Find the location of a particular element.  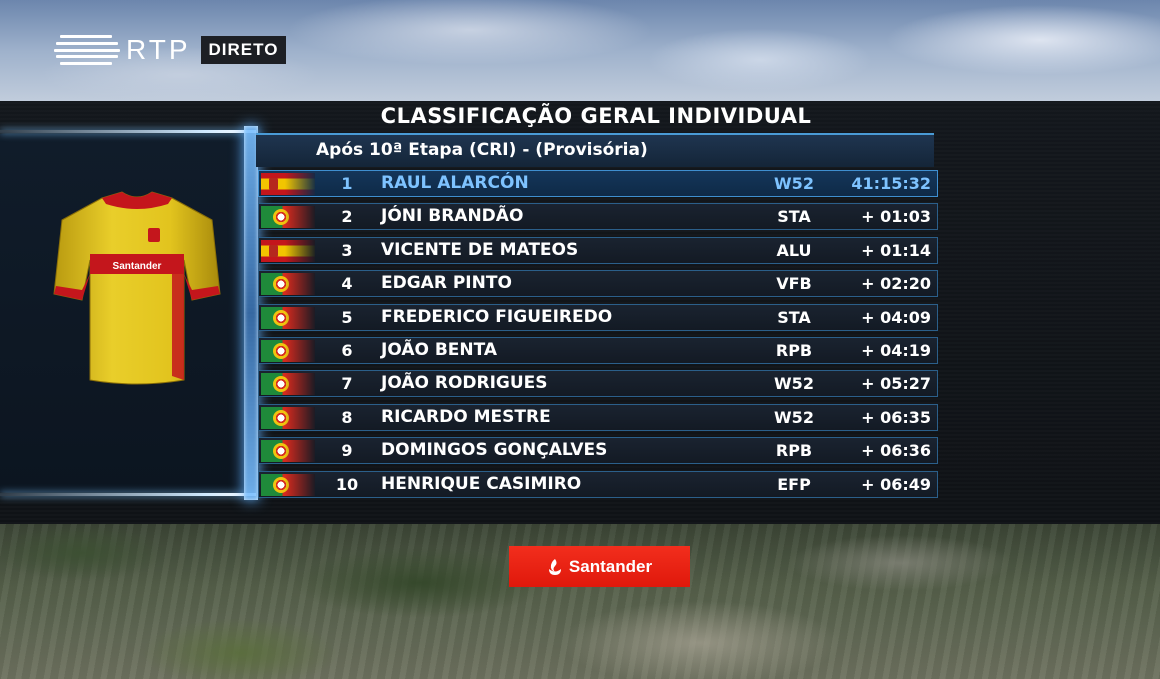

glow-line-vertical is located at coordinates (251, 313).